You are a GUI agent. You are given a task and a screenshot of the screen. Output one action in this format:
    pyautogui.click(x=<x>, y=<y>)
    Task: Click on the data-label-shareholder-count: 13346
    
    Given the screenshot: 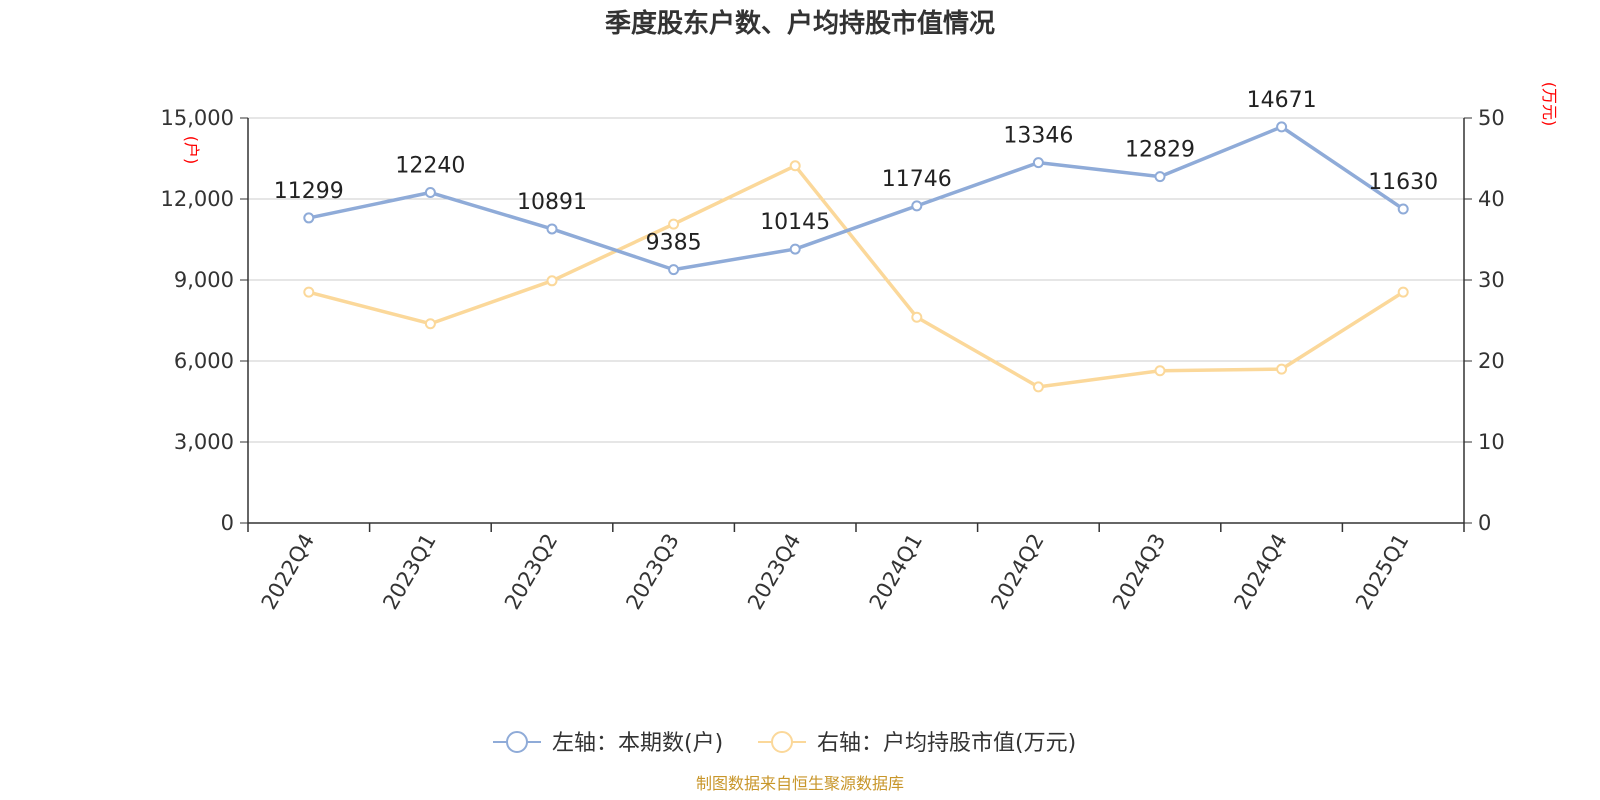 What is the action you would take?
    pyautogui.click(x=1038, y=136)
    